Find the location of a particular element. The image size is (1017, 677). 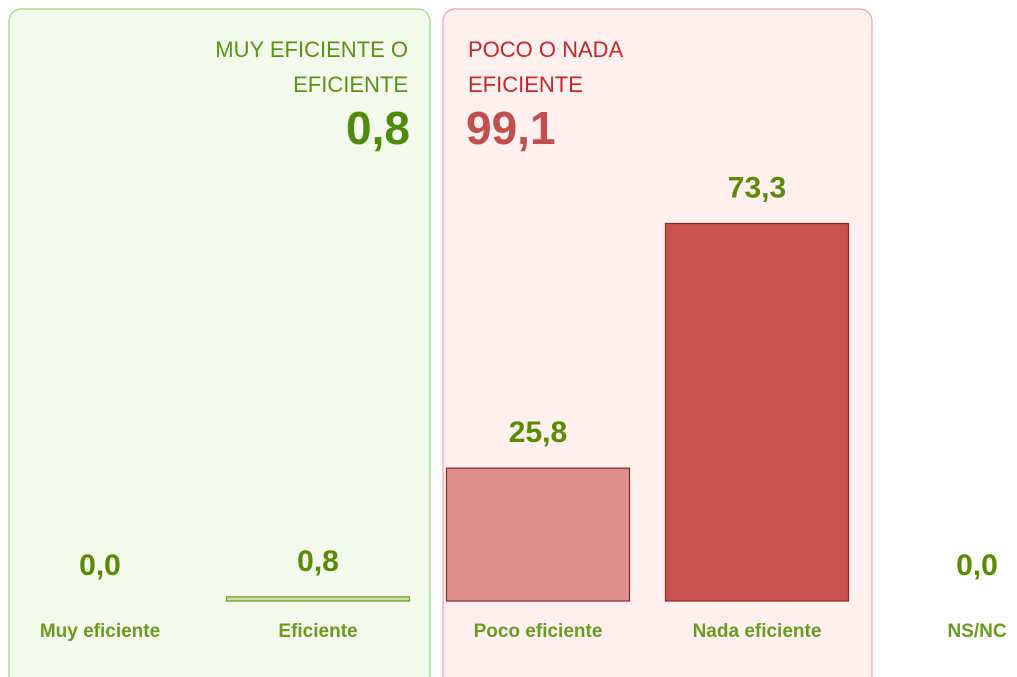

group-total: 99,1 is located at coordinates (511, 128).